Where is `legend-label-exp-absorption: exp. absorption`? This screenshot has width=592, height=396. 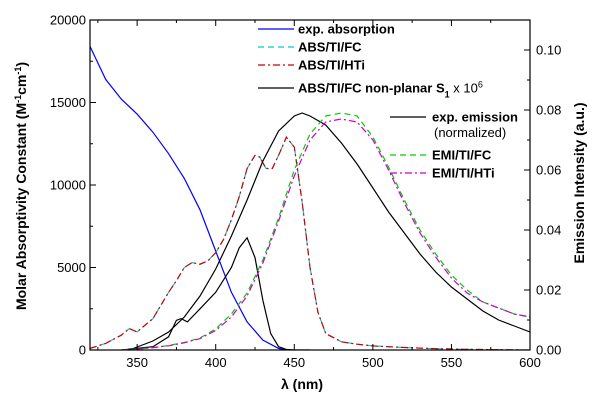
legend-label-exp-absorption: exp. absorption is located at coordinates (346, 29).